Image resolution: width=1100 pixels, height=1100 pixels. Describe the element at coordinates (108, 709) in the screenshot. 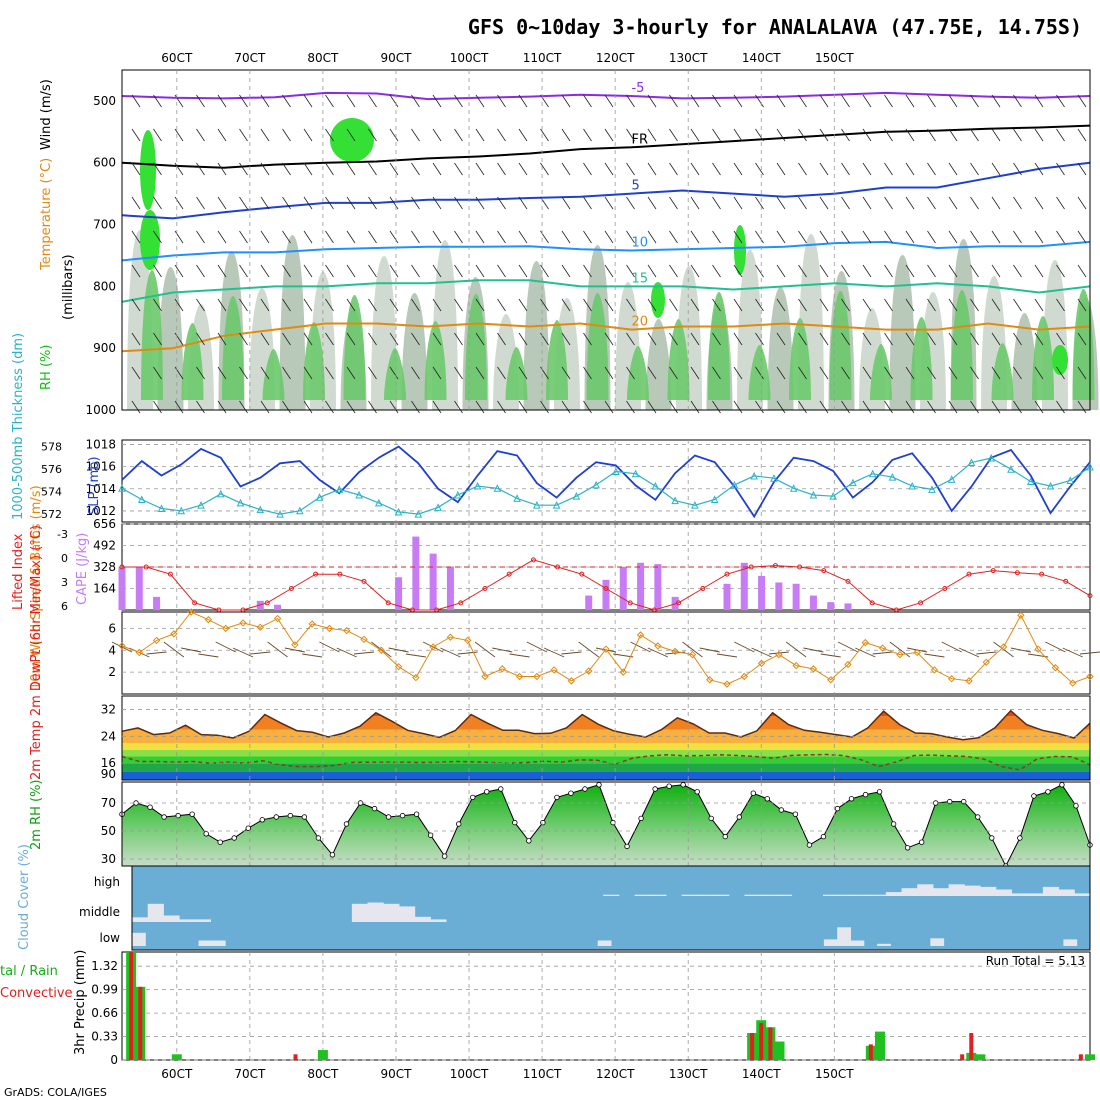

I see `temp-tick: 32` at that location.